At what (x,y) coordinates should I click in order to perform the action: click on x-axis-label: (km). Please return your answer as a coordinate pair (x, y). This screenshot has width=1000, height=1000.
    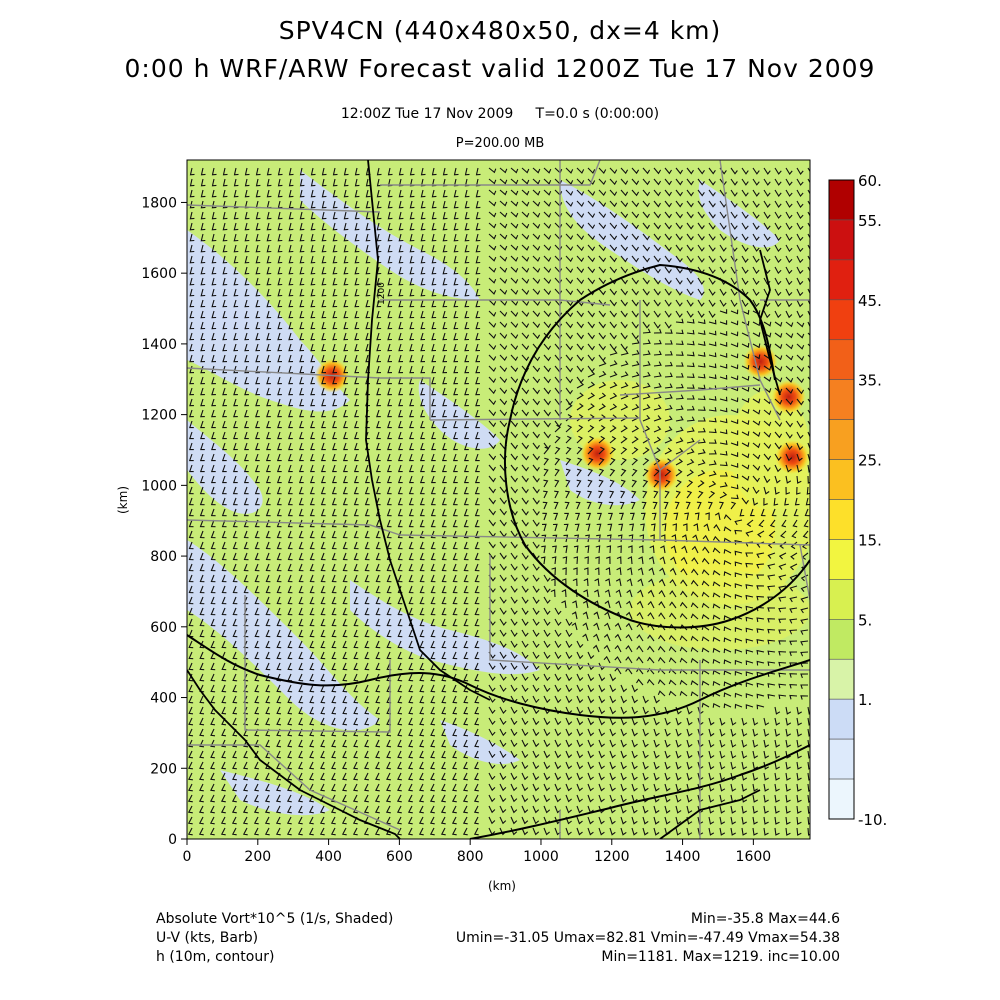
    Looking at the image, I should click on (502, 886).